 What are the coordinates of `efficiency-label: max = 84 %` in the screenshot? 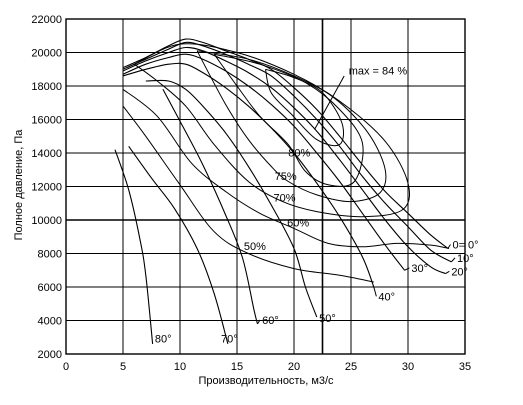 It's located at (378, 71).